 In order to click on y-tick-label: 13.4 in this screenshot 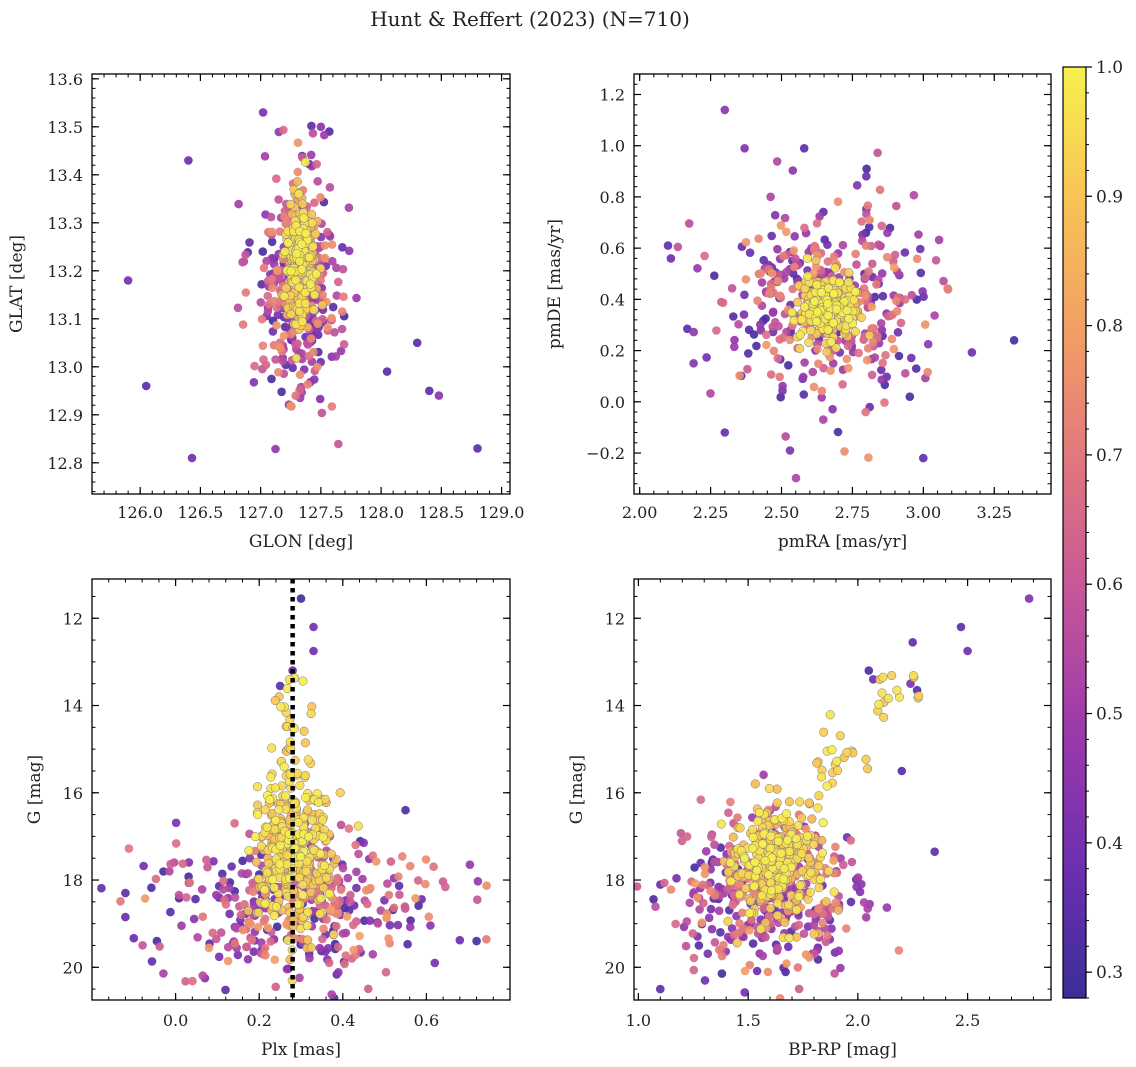, I will do `click(65, 175)`.